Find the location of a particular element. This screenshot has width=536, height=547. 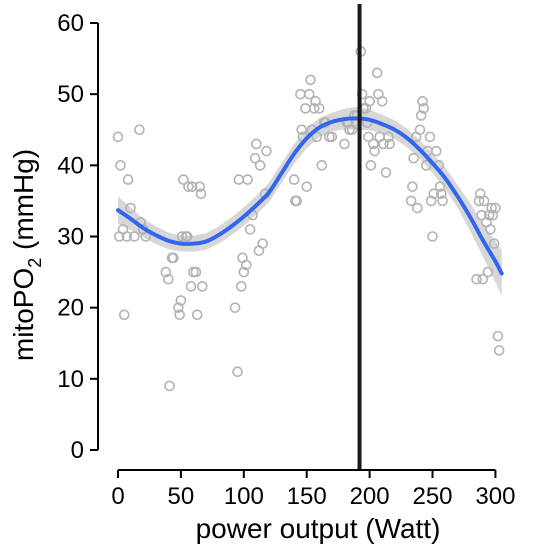

y-axis-title-unit: (mmHg) is located at coordinates (23, 203).